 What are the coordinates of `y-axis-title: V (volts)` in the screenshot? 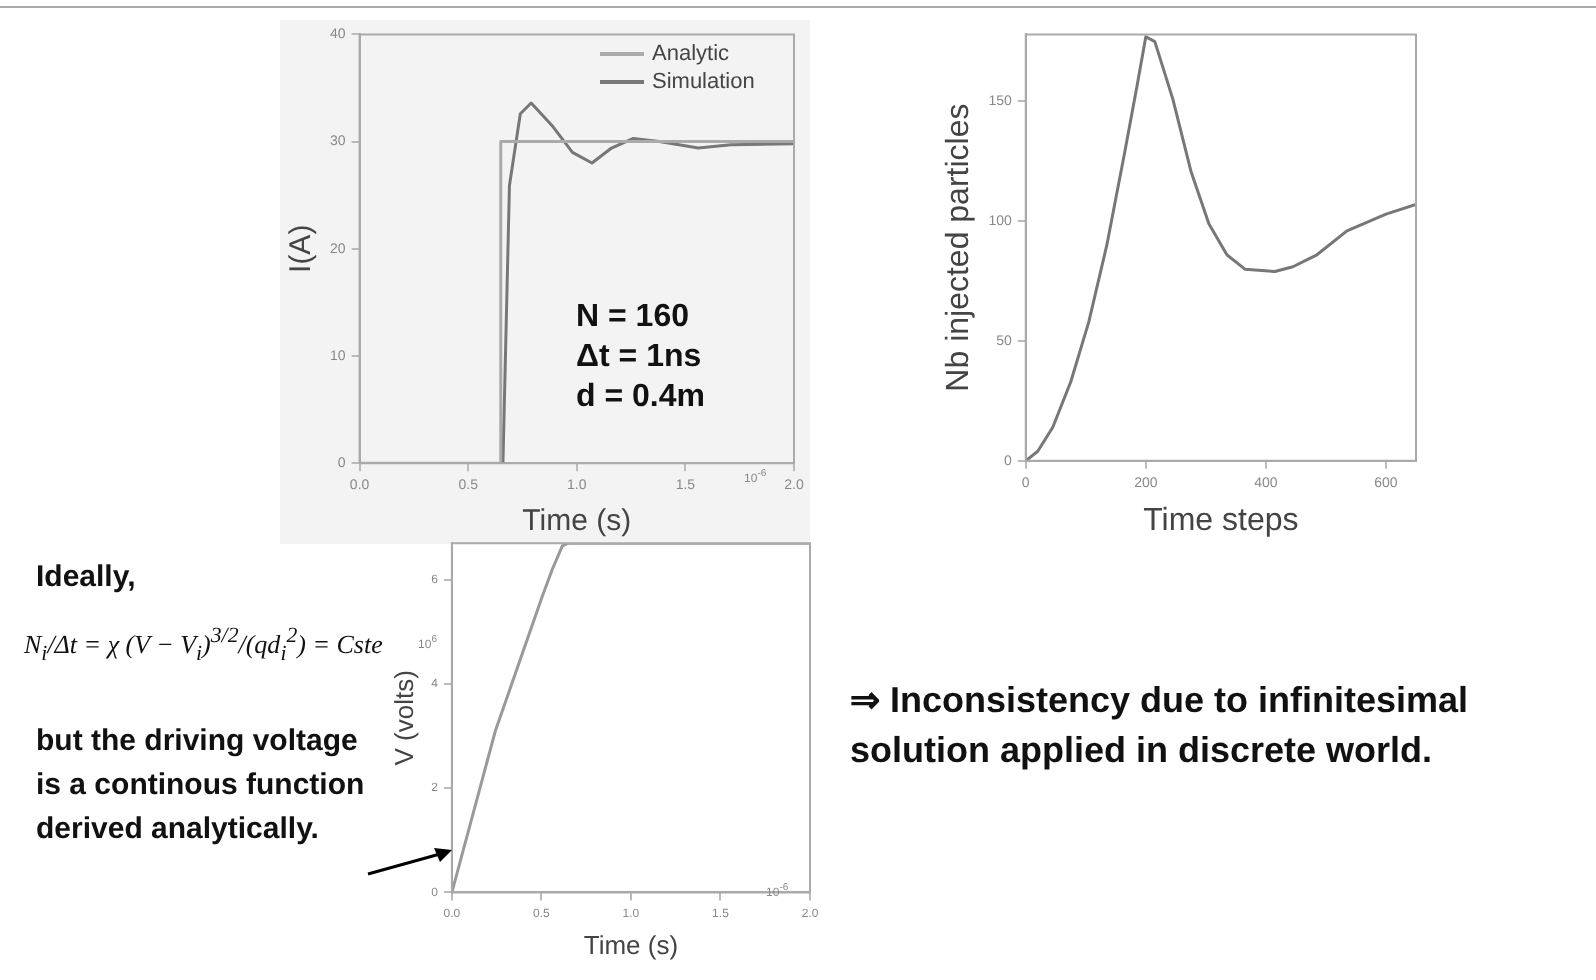 It's located at (403, 718).